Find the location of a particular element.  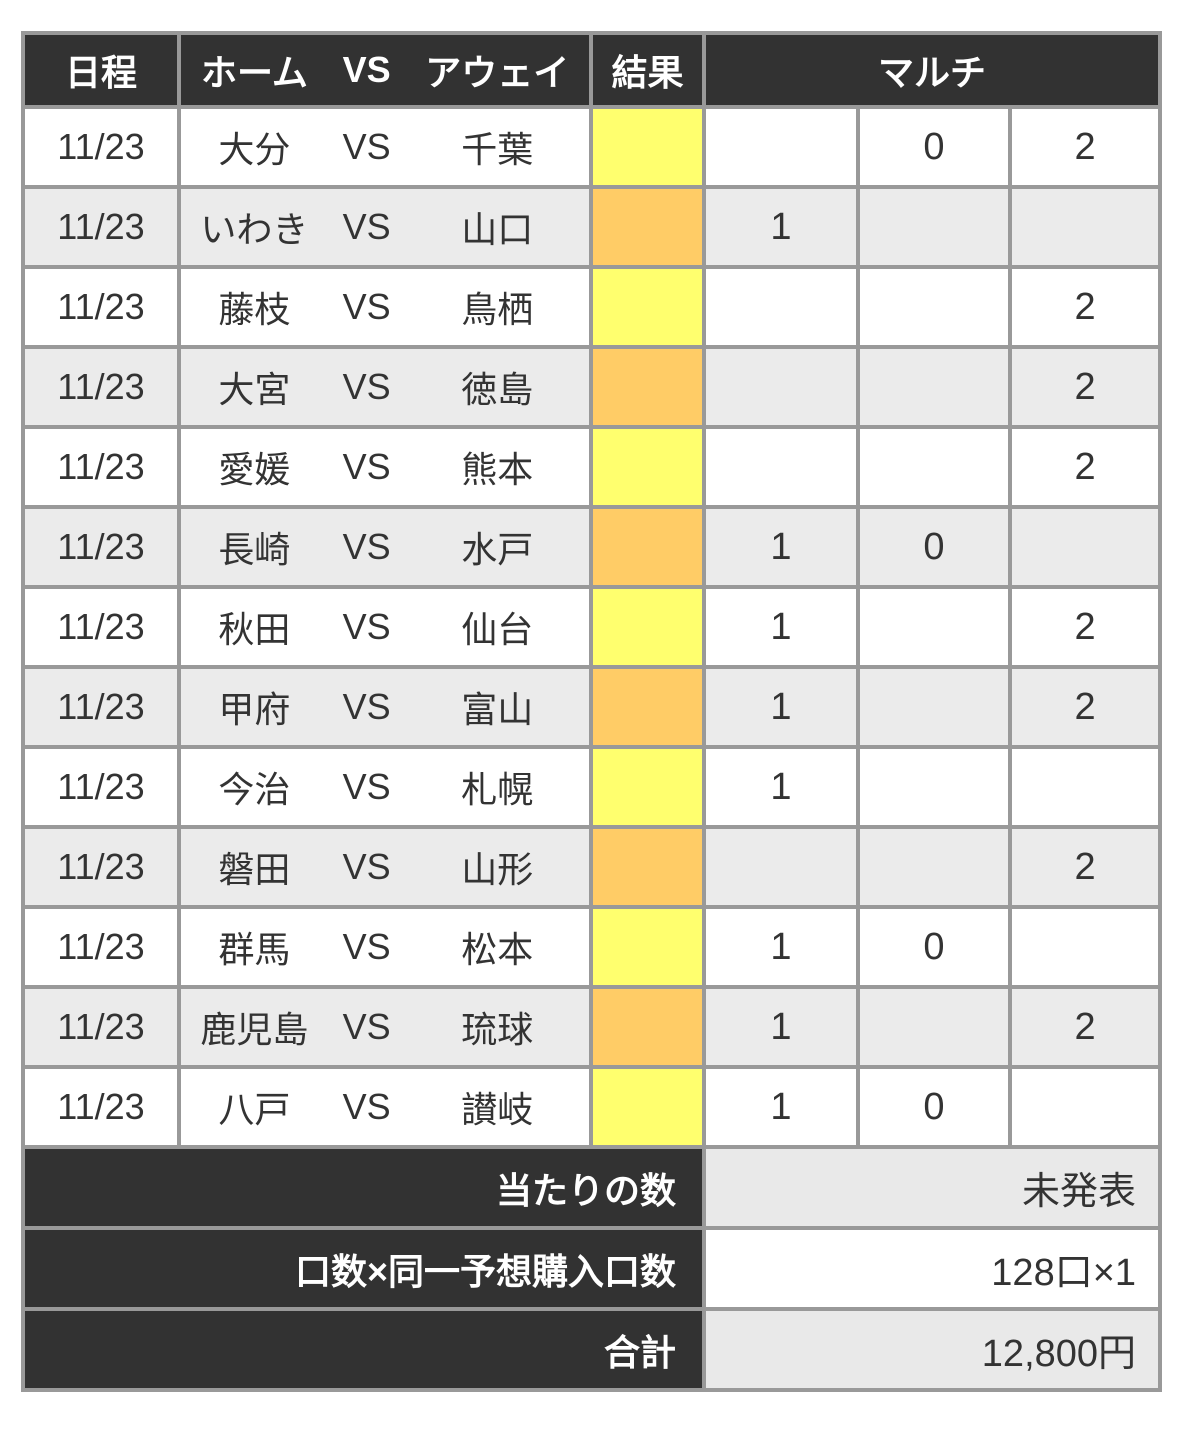

matchup-box: 秋田 VS 仙台 is located at coordinates (385, 627).